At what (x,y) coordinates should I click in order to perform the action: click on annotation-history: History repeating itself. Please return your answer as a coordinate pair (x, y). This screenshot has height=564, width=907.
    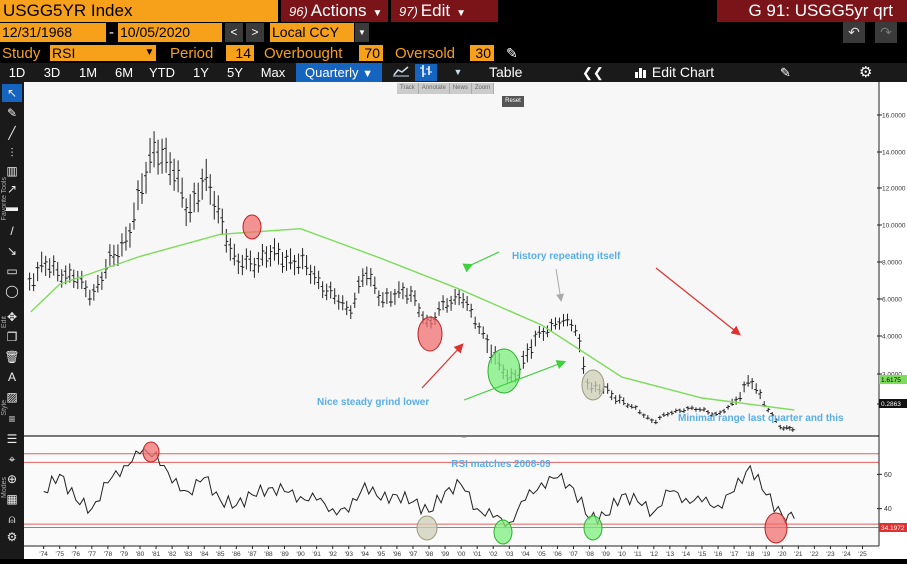
    Looking at the image, I should click on (566, 256).